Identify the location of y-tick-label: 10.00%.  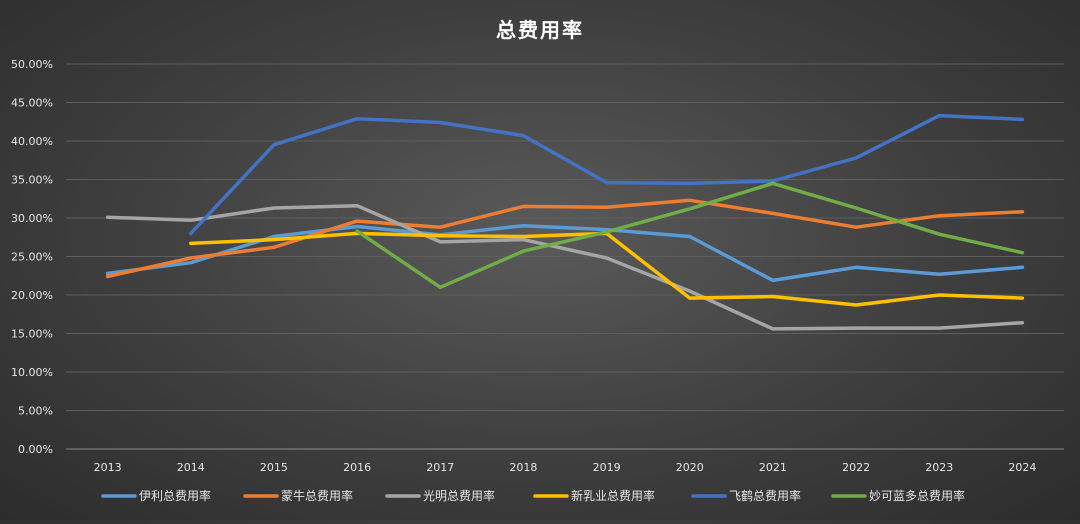
(32, 372).